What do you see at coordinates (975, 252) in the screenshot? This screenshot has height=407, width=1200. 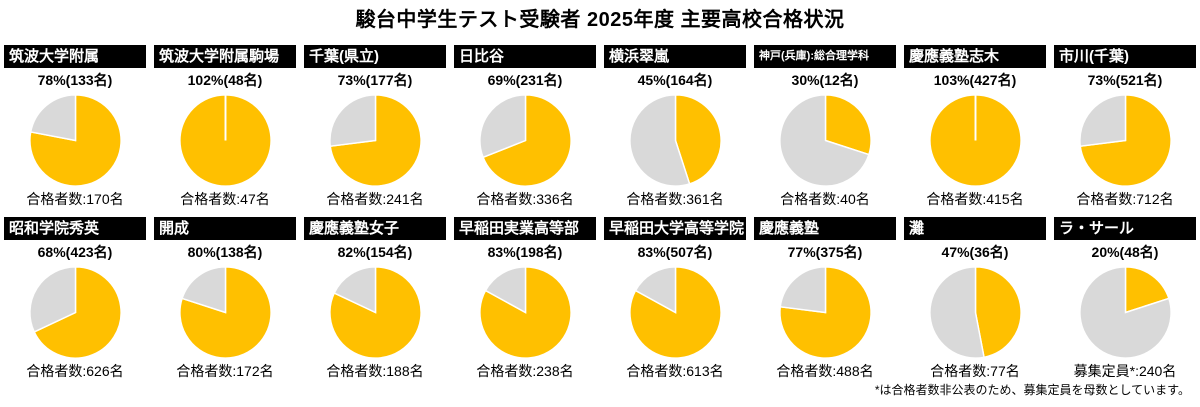 I see `pass-rate-label: 47%(36名)` at bounding box center [975, 252].